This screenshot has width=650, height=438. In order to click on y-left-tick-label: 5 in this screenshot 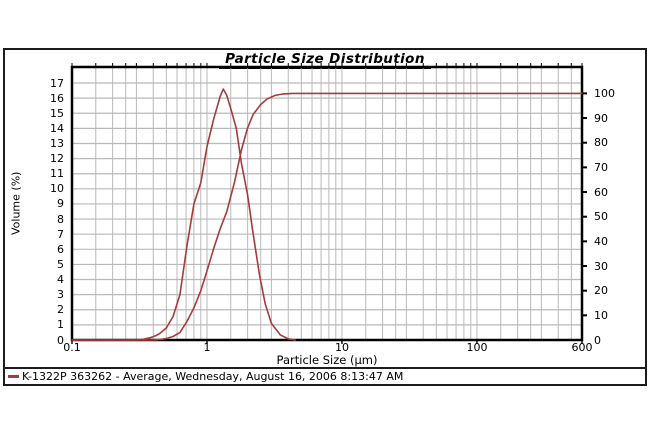, I will do `click(60, 264)`.